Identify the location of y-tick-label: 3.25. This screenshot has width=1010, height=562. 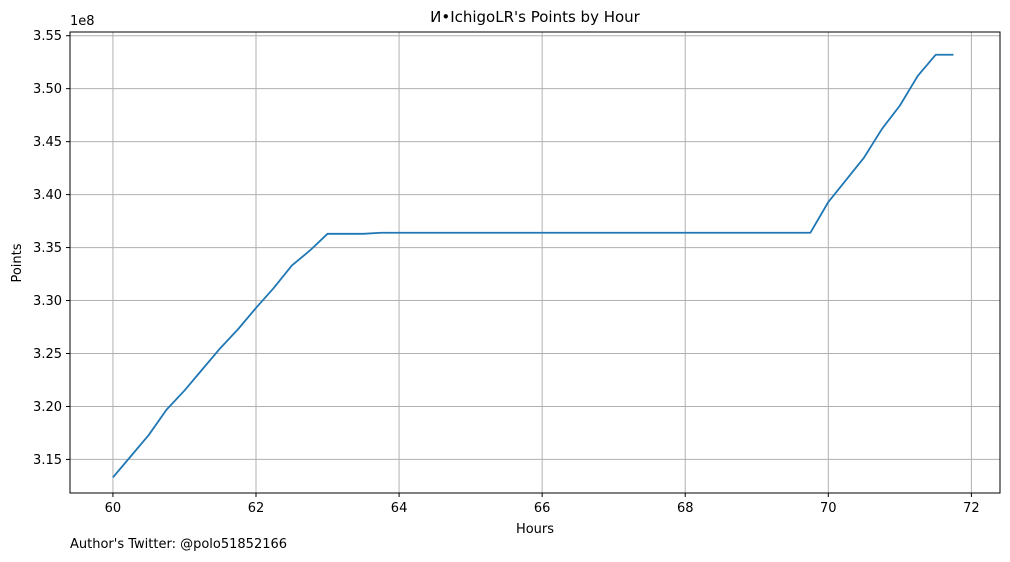
(47, 354).